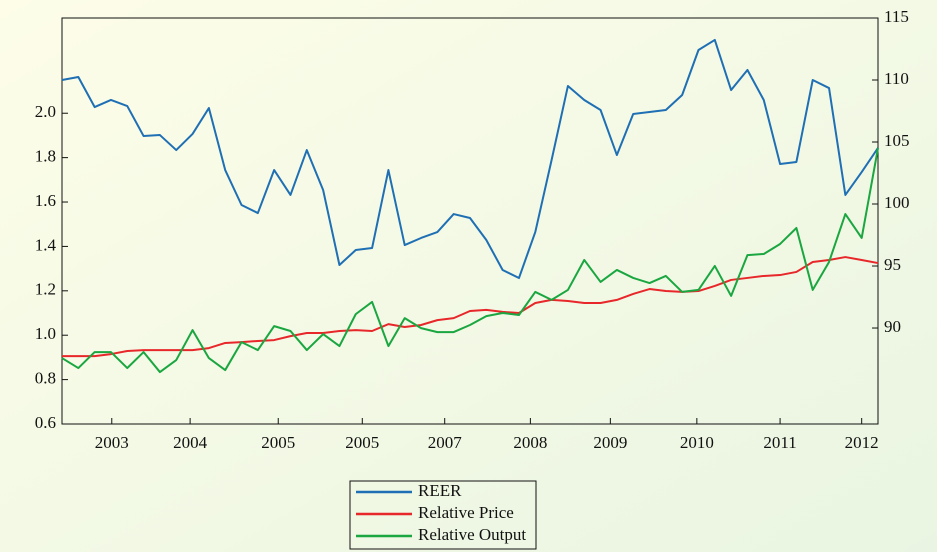 Image resolution: width=937 pixels, height=552 pixels. Describe the element at coordinates (530, 442) in the screenshot. I see `x-tick-label: 2008` at that location.